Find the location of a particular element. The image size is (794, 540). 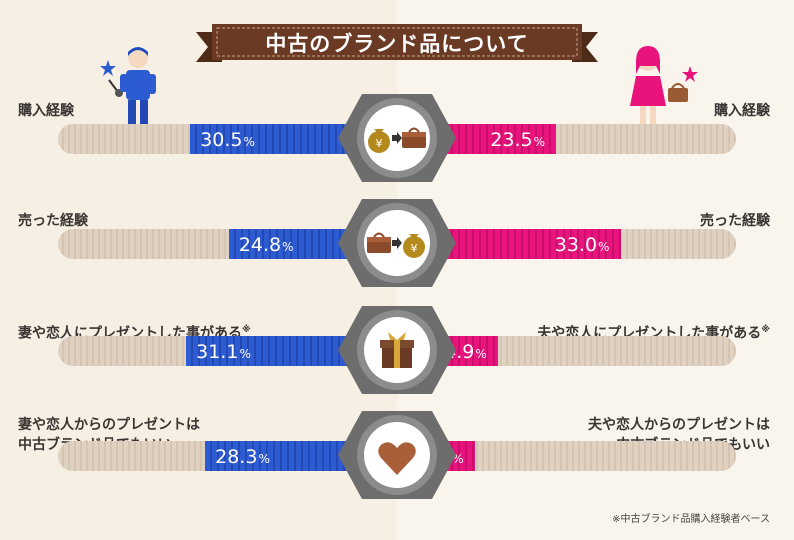

footnote: ※中古ブランド品購入経験者ベース is located at coordinates (691, 519).